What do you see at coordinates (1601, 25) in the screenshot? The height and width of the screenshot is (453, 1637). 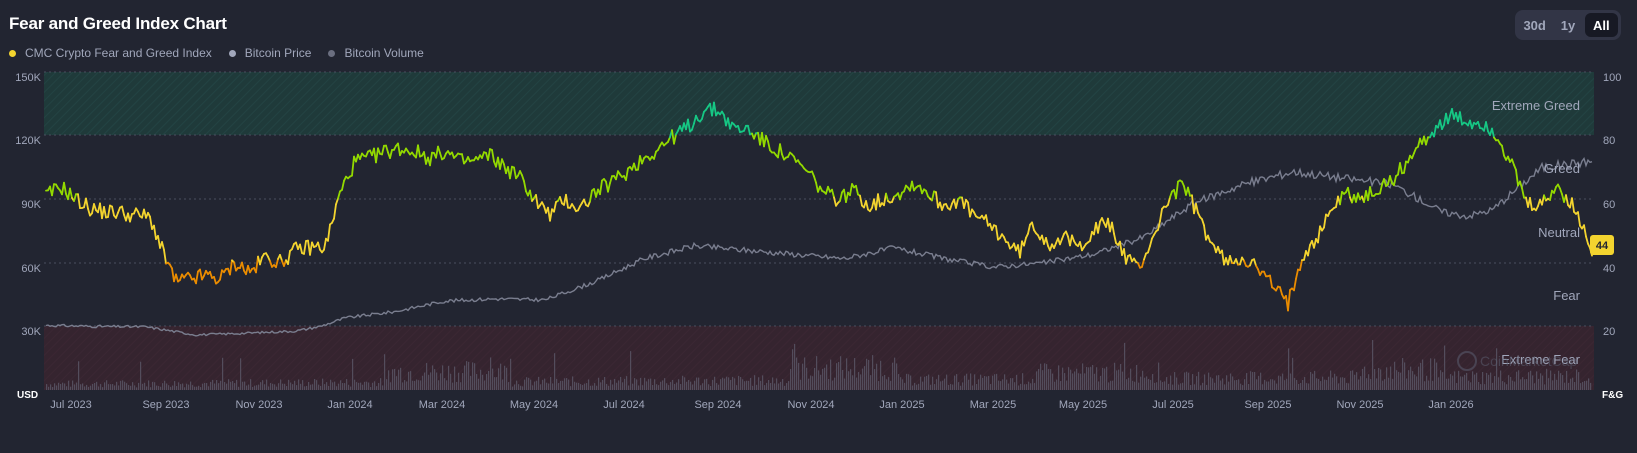 I see `range-all-button: All` at bounding box center [1601, 25].